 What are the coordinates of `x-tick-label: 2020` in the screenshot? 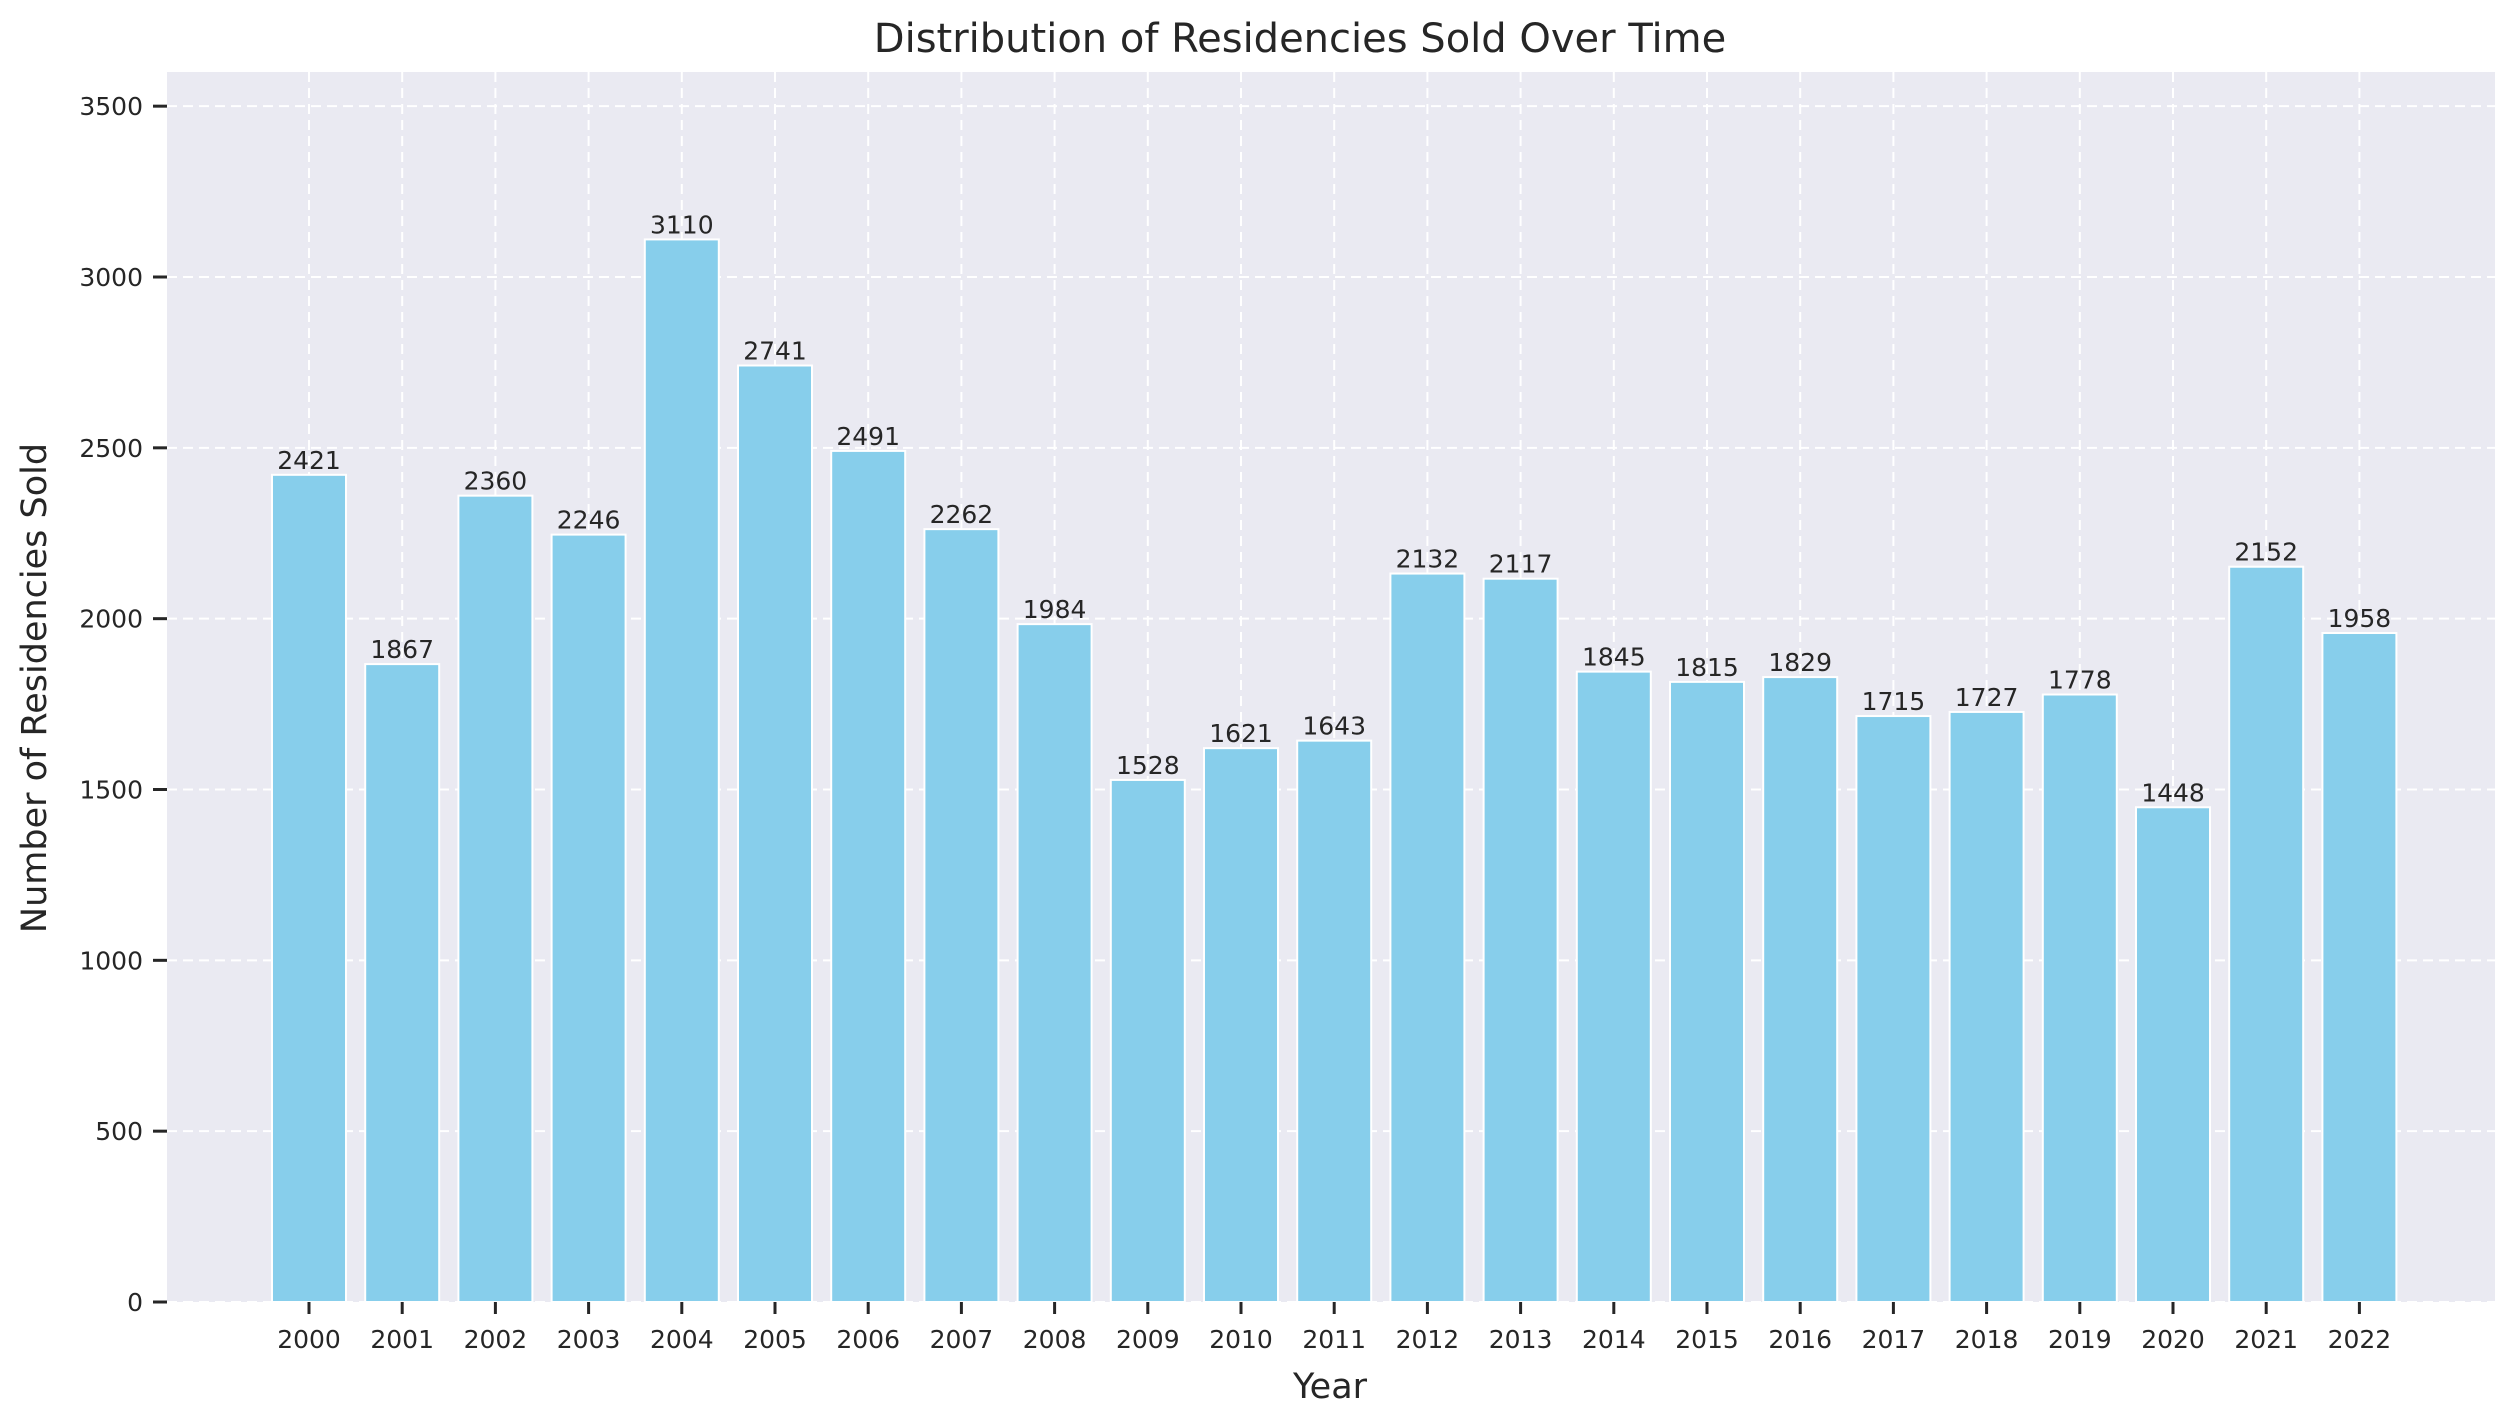 It's located at (2173, 1339).